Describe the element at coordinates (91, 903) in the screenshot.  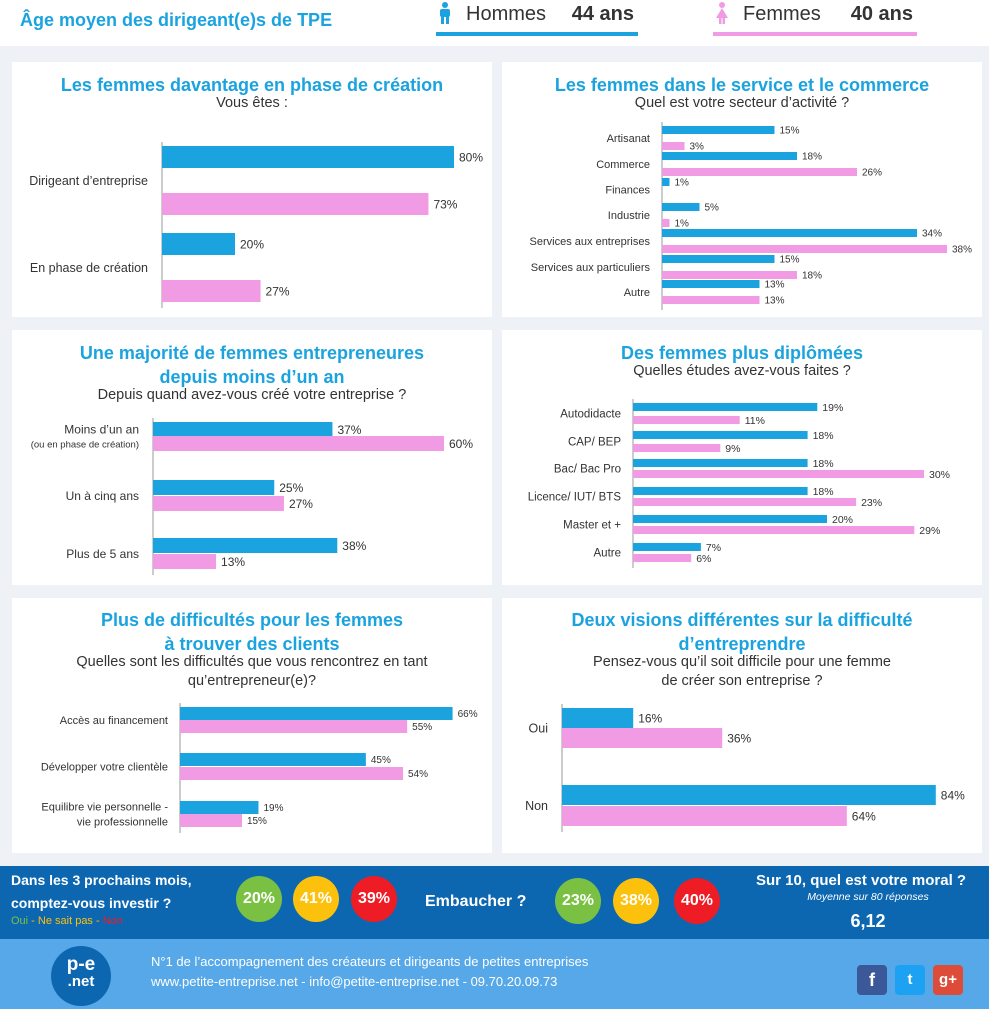
I see `invest-question-line2: comptez-vous investir ?` at that location.